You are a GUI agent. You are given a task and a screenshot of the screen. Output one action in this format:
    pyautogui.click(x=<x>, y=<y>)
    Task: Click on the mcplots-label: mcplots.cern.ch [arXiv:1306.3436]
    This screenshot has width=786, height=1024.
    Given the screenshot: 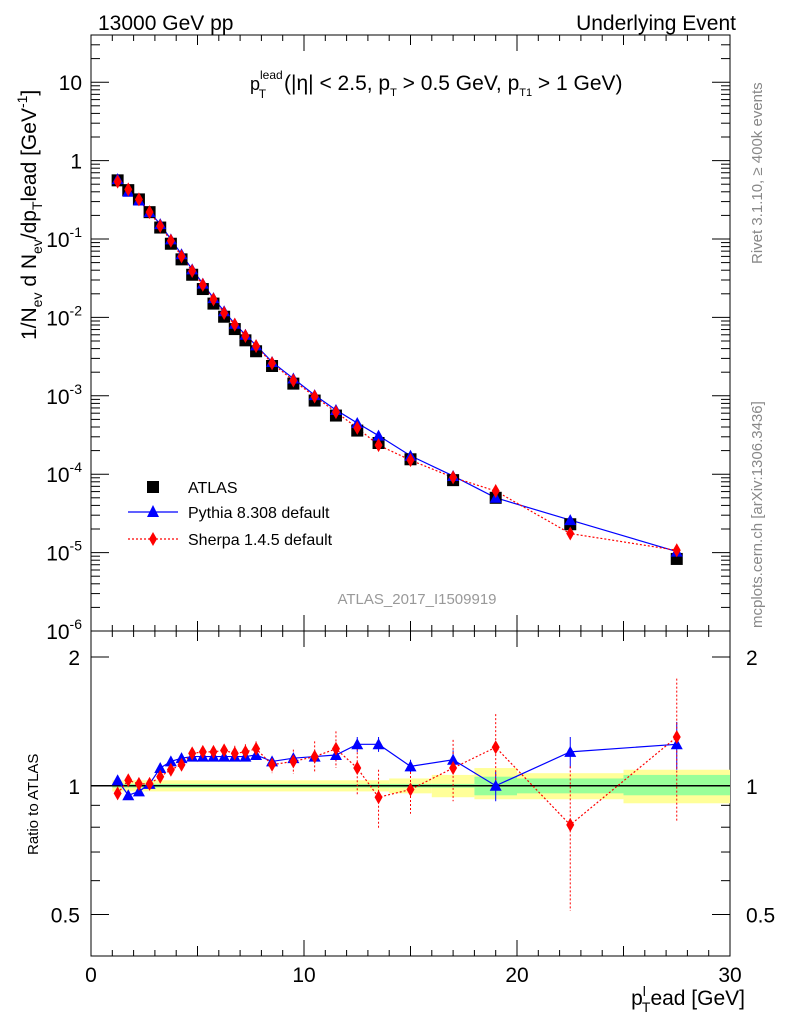 What is the action you would take?
    pyautogui.click(x=757, y=514)
    